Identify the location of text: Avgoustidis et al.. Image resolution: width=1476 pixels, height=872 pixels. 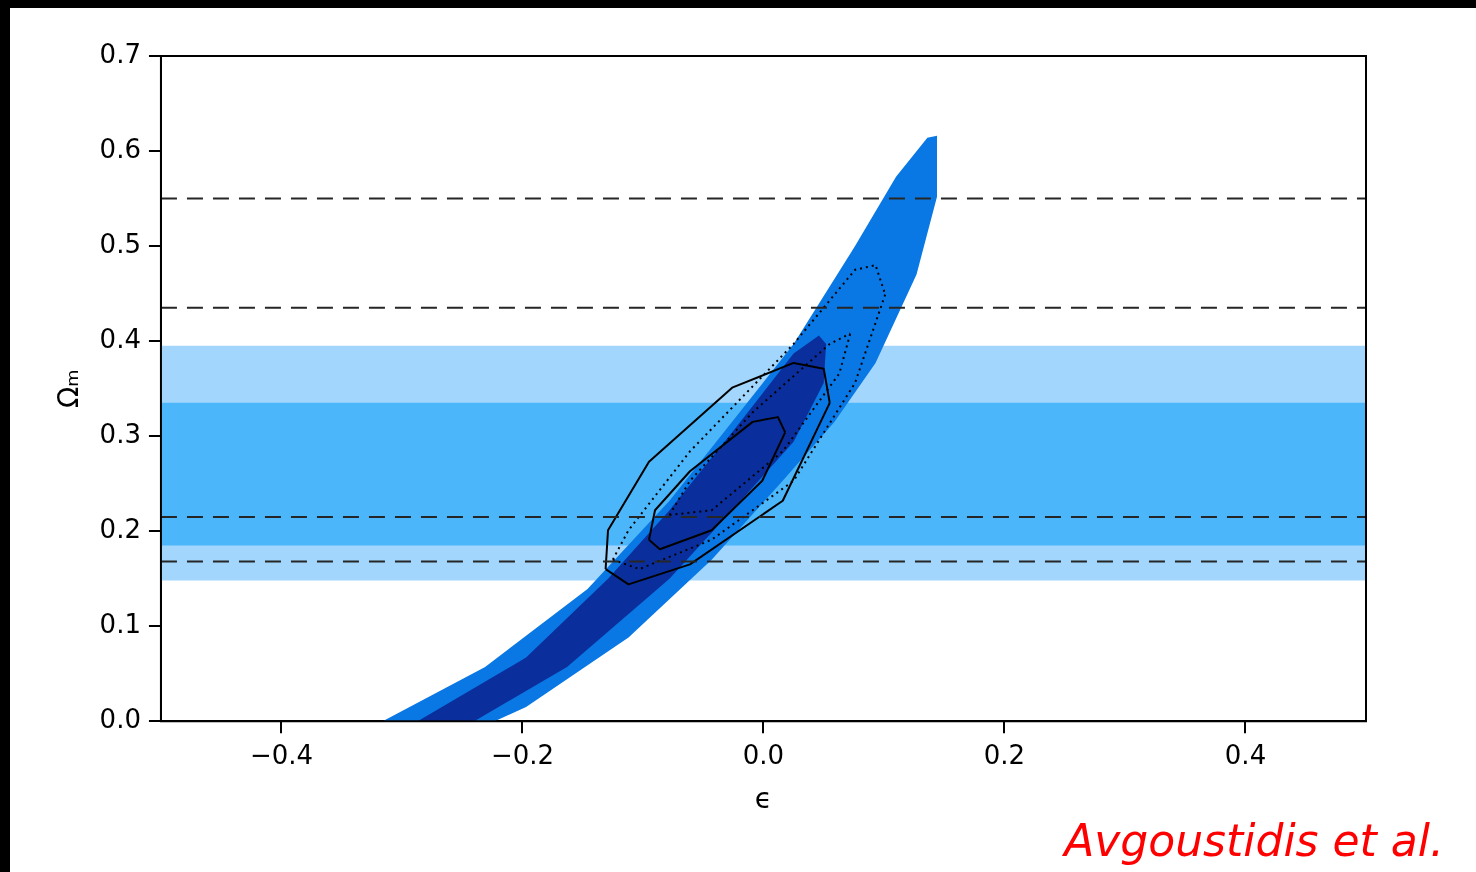
(1254, 840).